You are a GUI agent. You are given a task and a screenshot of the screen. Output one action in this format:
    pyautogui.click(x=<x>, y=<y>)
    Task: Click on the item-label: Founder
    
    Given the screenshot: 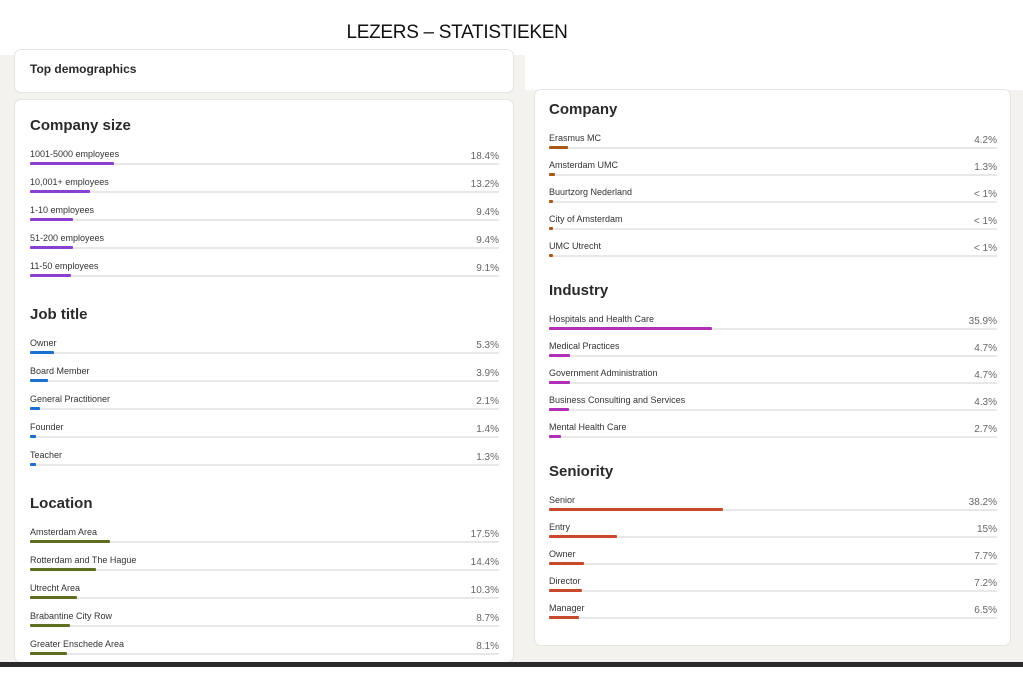 What is the action you would take?
    pyautogui.click(x=47, y=427)
    